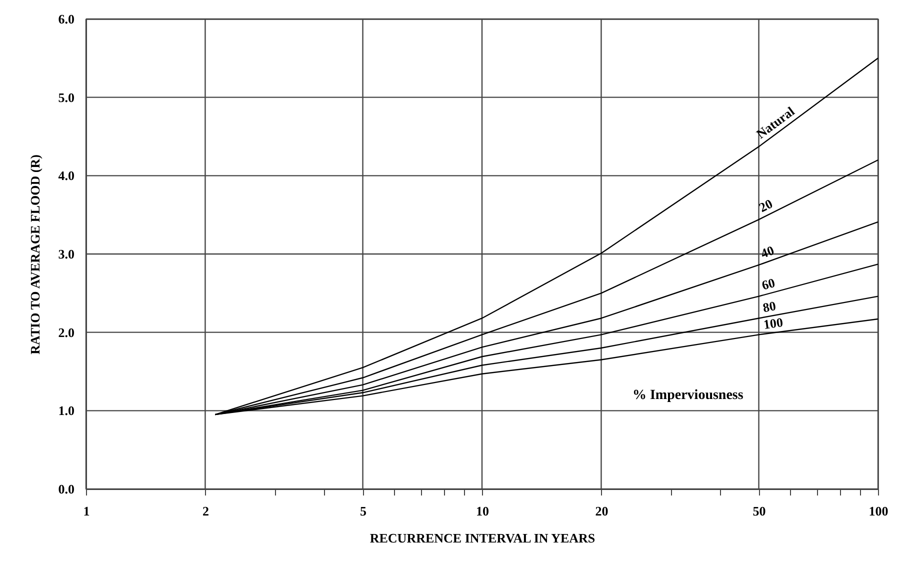  What do you see at coordinates (66, 410) in the screenshot?
I see `y-tick-label: 1.0` at bounding box center [66, 410].